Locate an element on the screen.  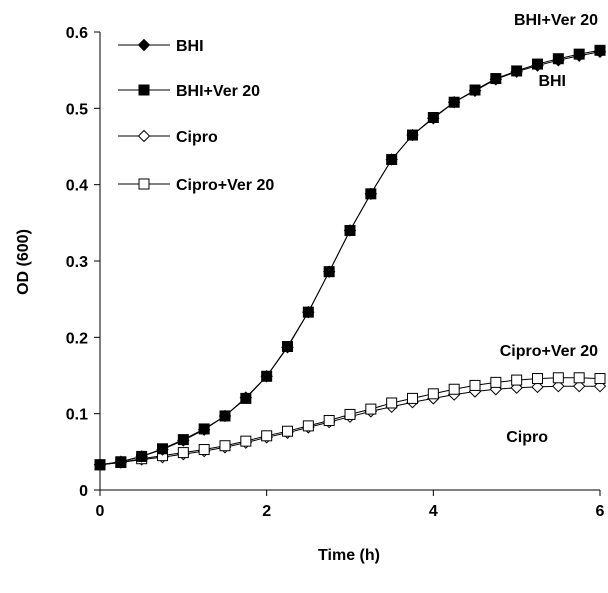
y-tick-label: 0.6 is located at coordinates (77, 33).